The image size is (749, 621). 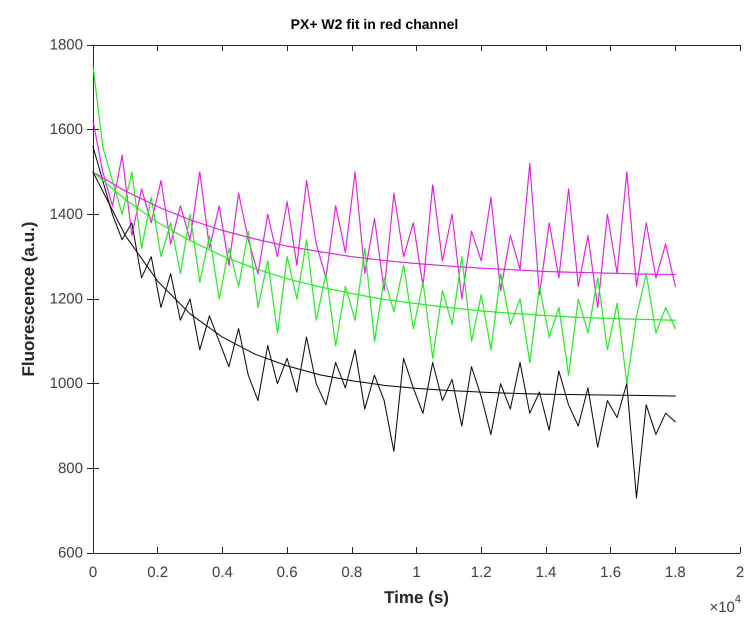 I want to click on x-tick-label: 1.6, so click(x=611, y=572).